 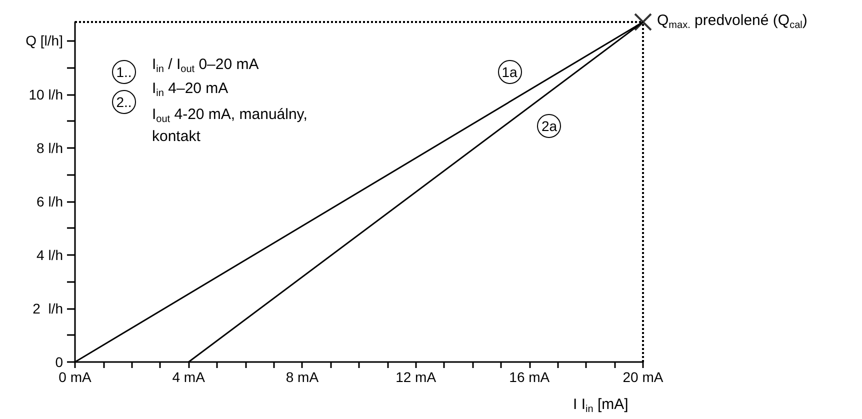 What do you see at coordinates (49, 254) in the screenshot?
I see `y-tick-label: 4 l/h` at bounding box center [49, 254].